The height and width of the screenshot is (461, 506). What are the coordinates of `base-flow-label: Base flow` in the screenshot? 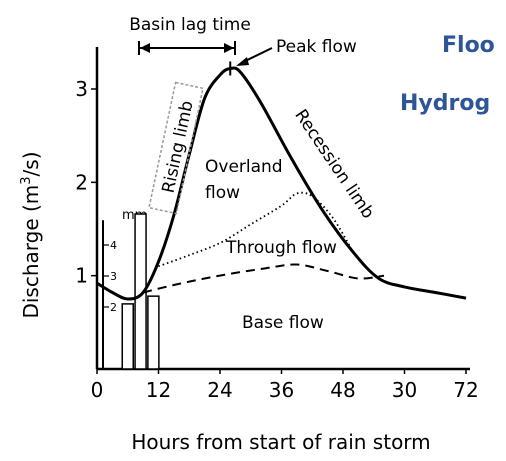 It's located at (283, 323).